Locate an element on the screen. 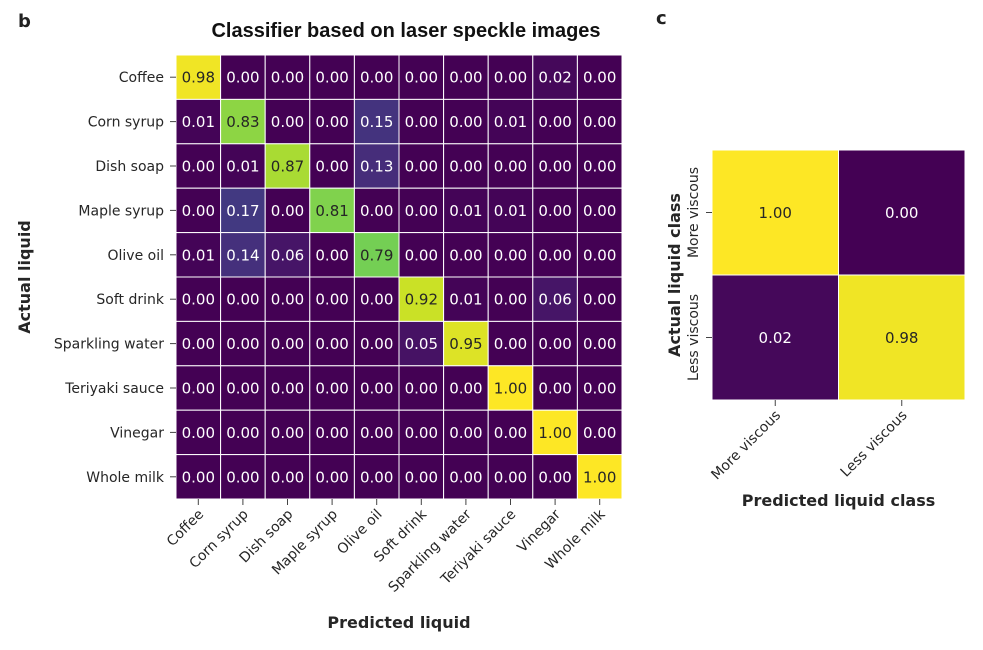 Image resolution: width=983 pixels, height=650 pixels. matrix-b-y-axis-label: Actual liquid is located at coordinates (24, 277).